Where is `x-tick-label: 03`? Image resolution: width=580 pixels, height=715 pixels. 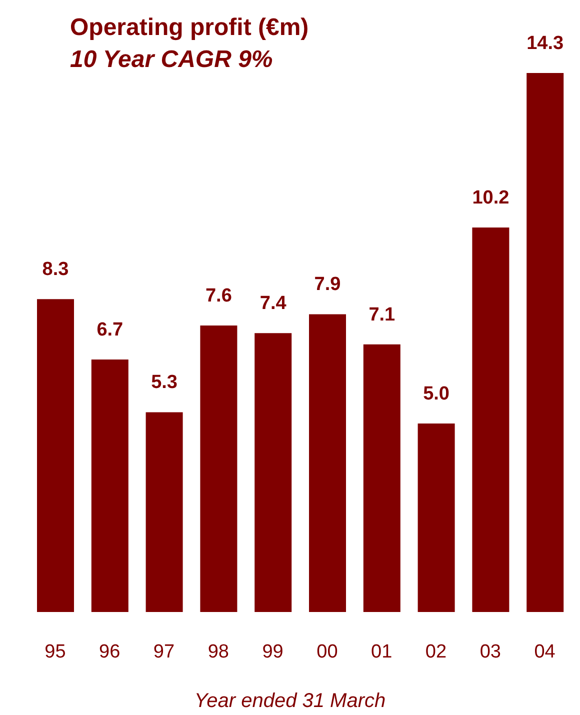 x-tick-label: 03 is located at coordinates (490, 651).